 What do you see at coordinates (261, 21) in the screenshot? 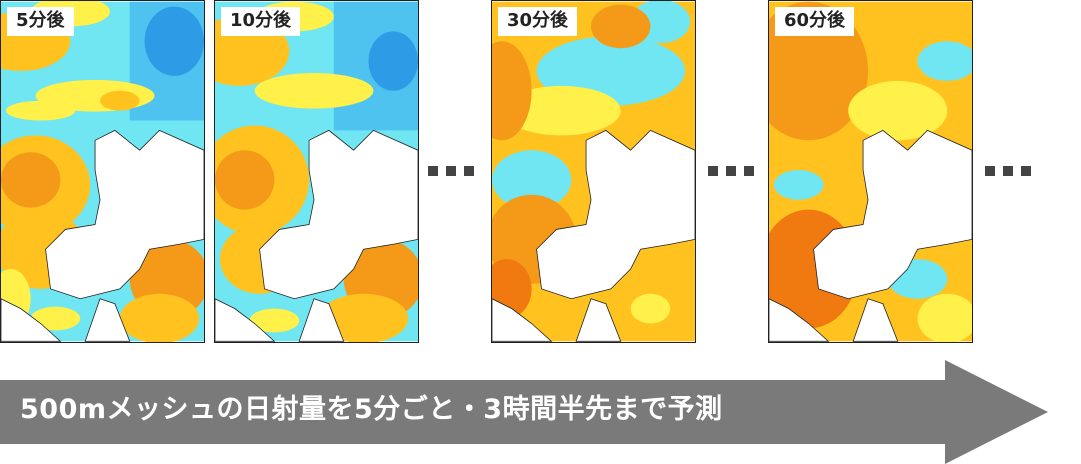
I see `time-label: 10分後` at bounding box center [261, 21].